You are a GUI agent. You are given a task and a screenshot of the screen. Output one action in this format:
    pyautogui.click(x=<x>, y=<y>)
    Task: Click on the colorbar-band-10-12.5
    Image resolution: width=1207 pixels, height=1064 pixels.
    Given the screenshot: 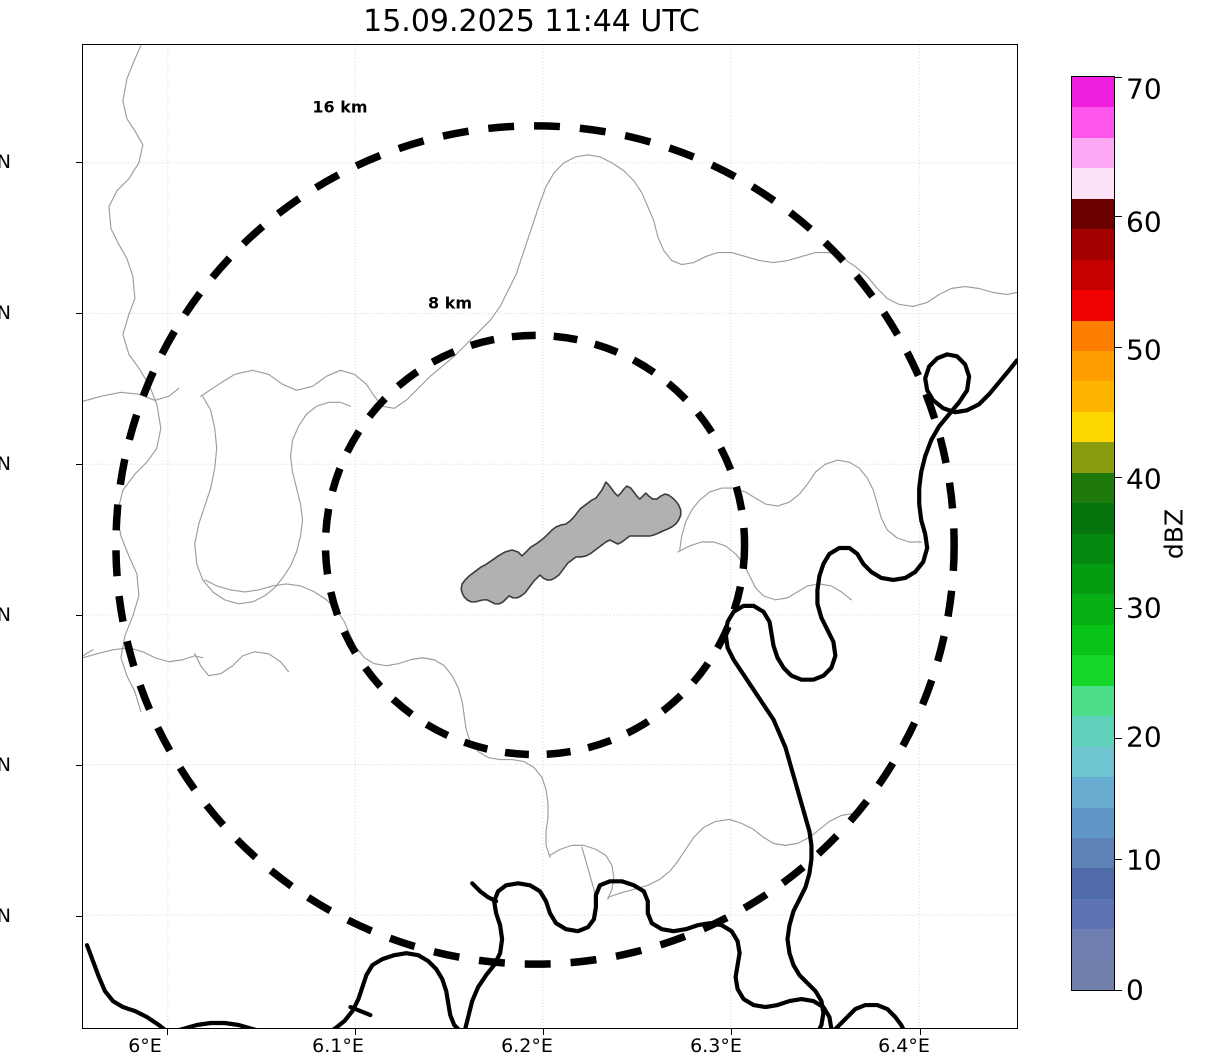 What is the action you would take?
    pyautogui.click(x=1093, y=853)
    